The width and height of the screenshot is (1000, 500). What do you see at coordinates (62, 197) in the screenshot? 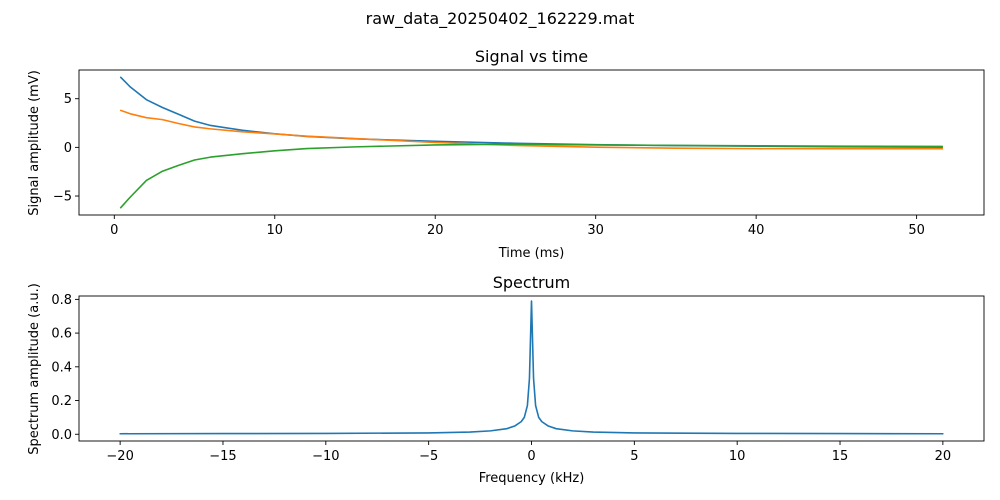
I see `y-tick-label: −5` at bounding box center [62, 197].